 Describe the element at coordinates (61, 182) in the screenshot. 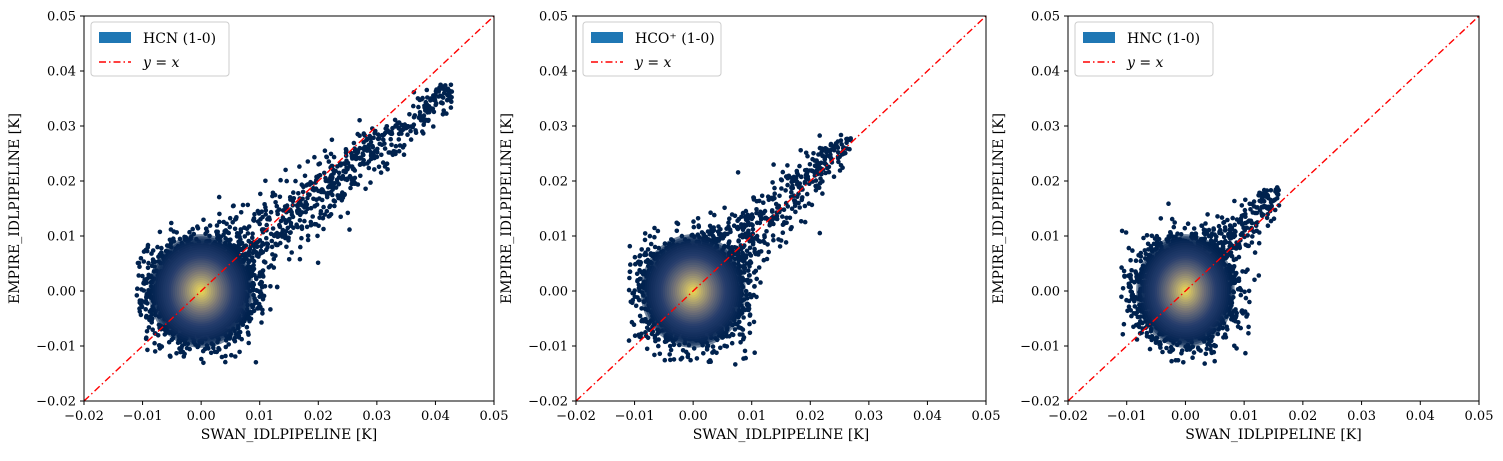

I see `y-tick-label: 0.02` at that location.